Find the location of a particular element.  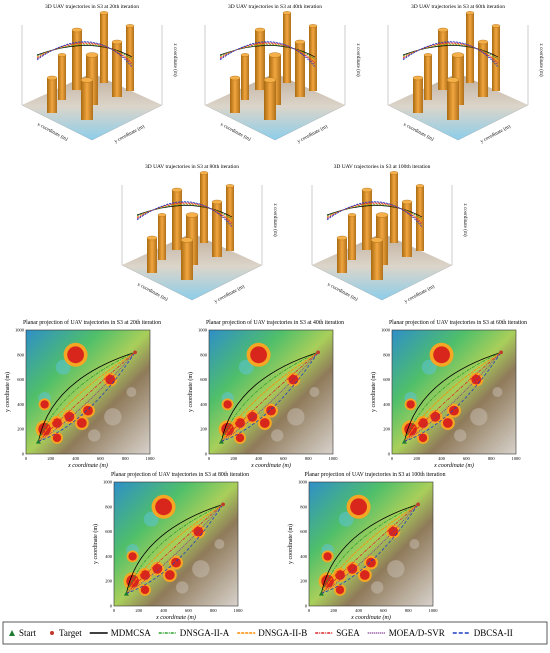

legend-label: DNSGA-II-A is located at coordinates (205, 633).